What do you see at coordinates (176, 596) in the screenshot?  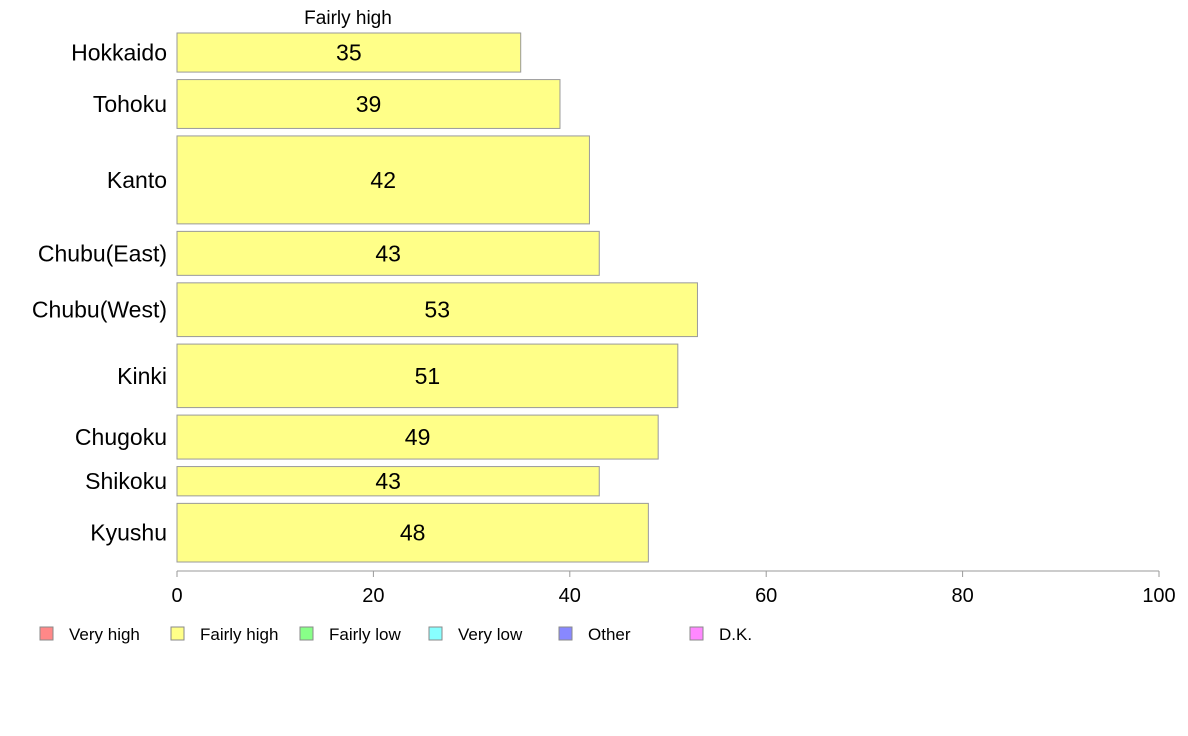 I see `x-tick-label: 0` at bounding box center [176, 596].